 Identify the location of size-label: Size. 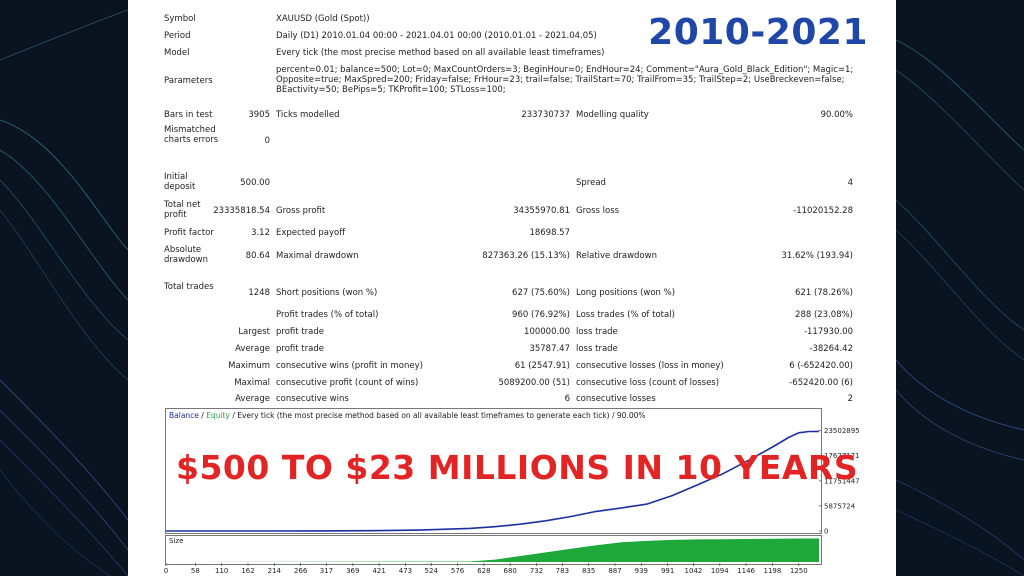
(176, 541).